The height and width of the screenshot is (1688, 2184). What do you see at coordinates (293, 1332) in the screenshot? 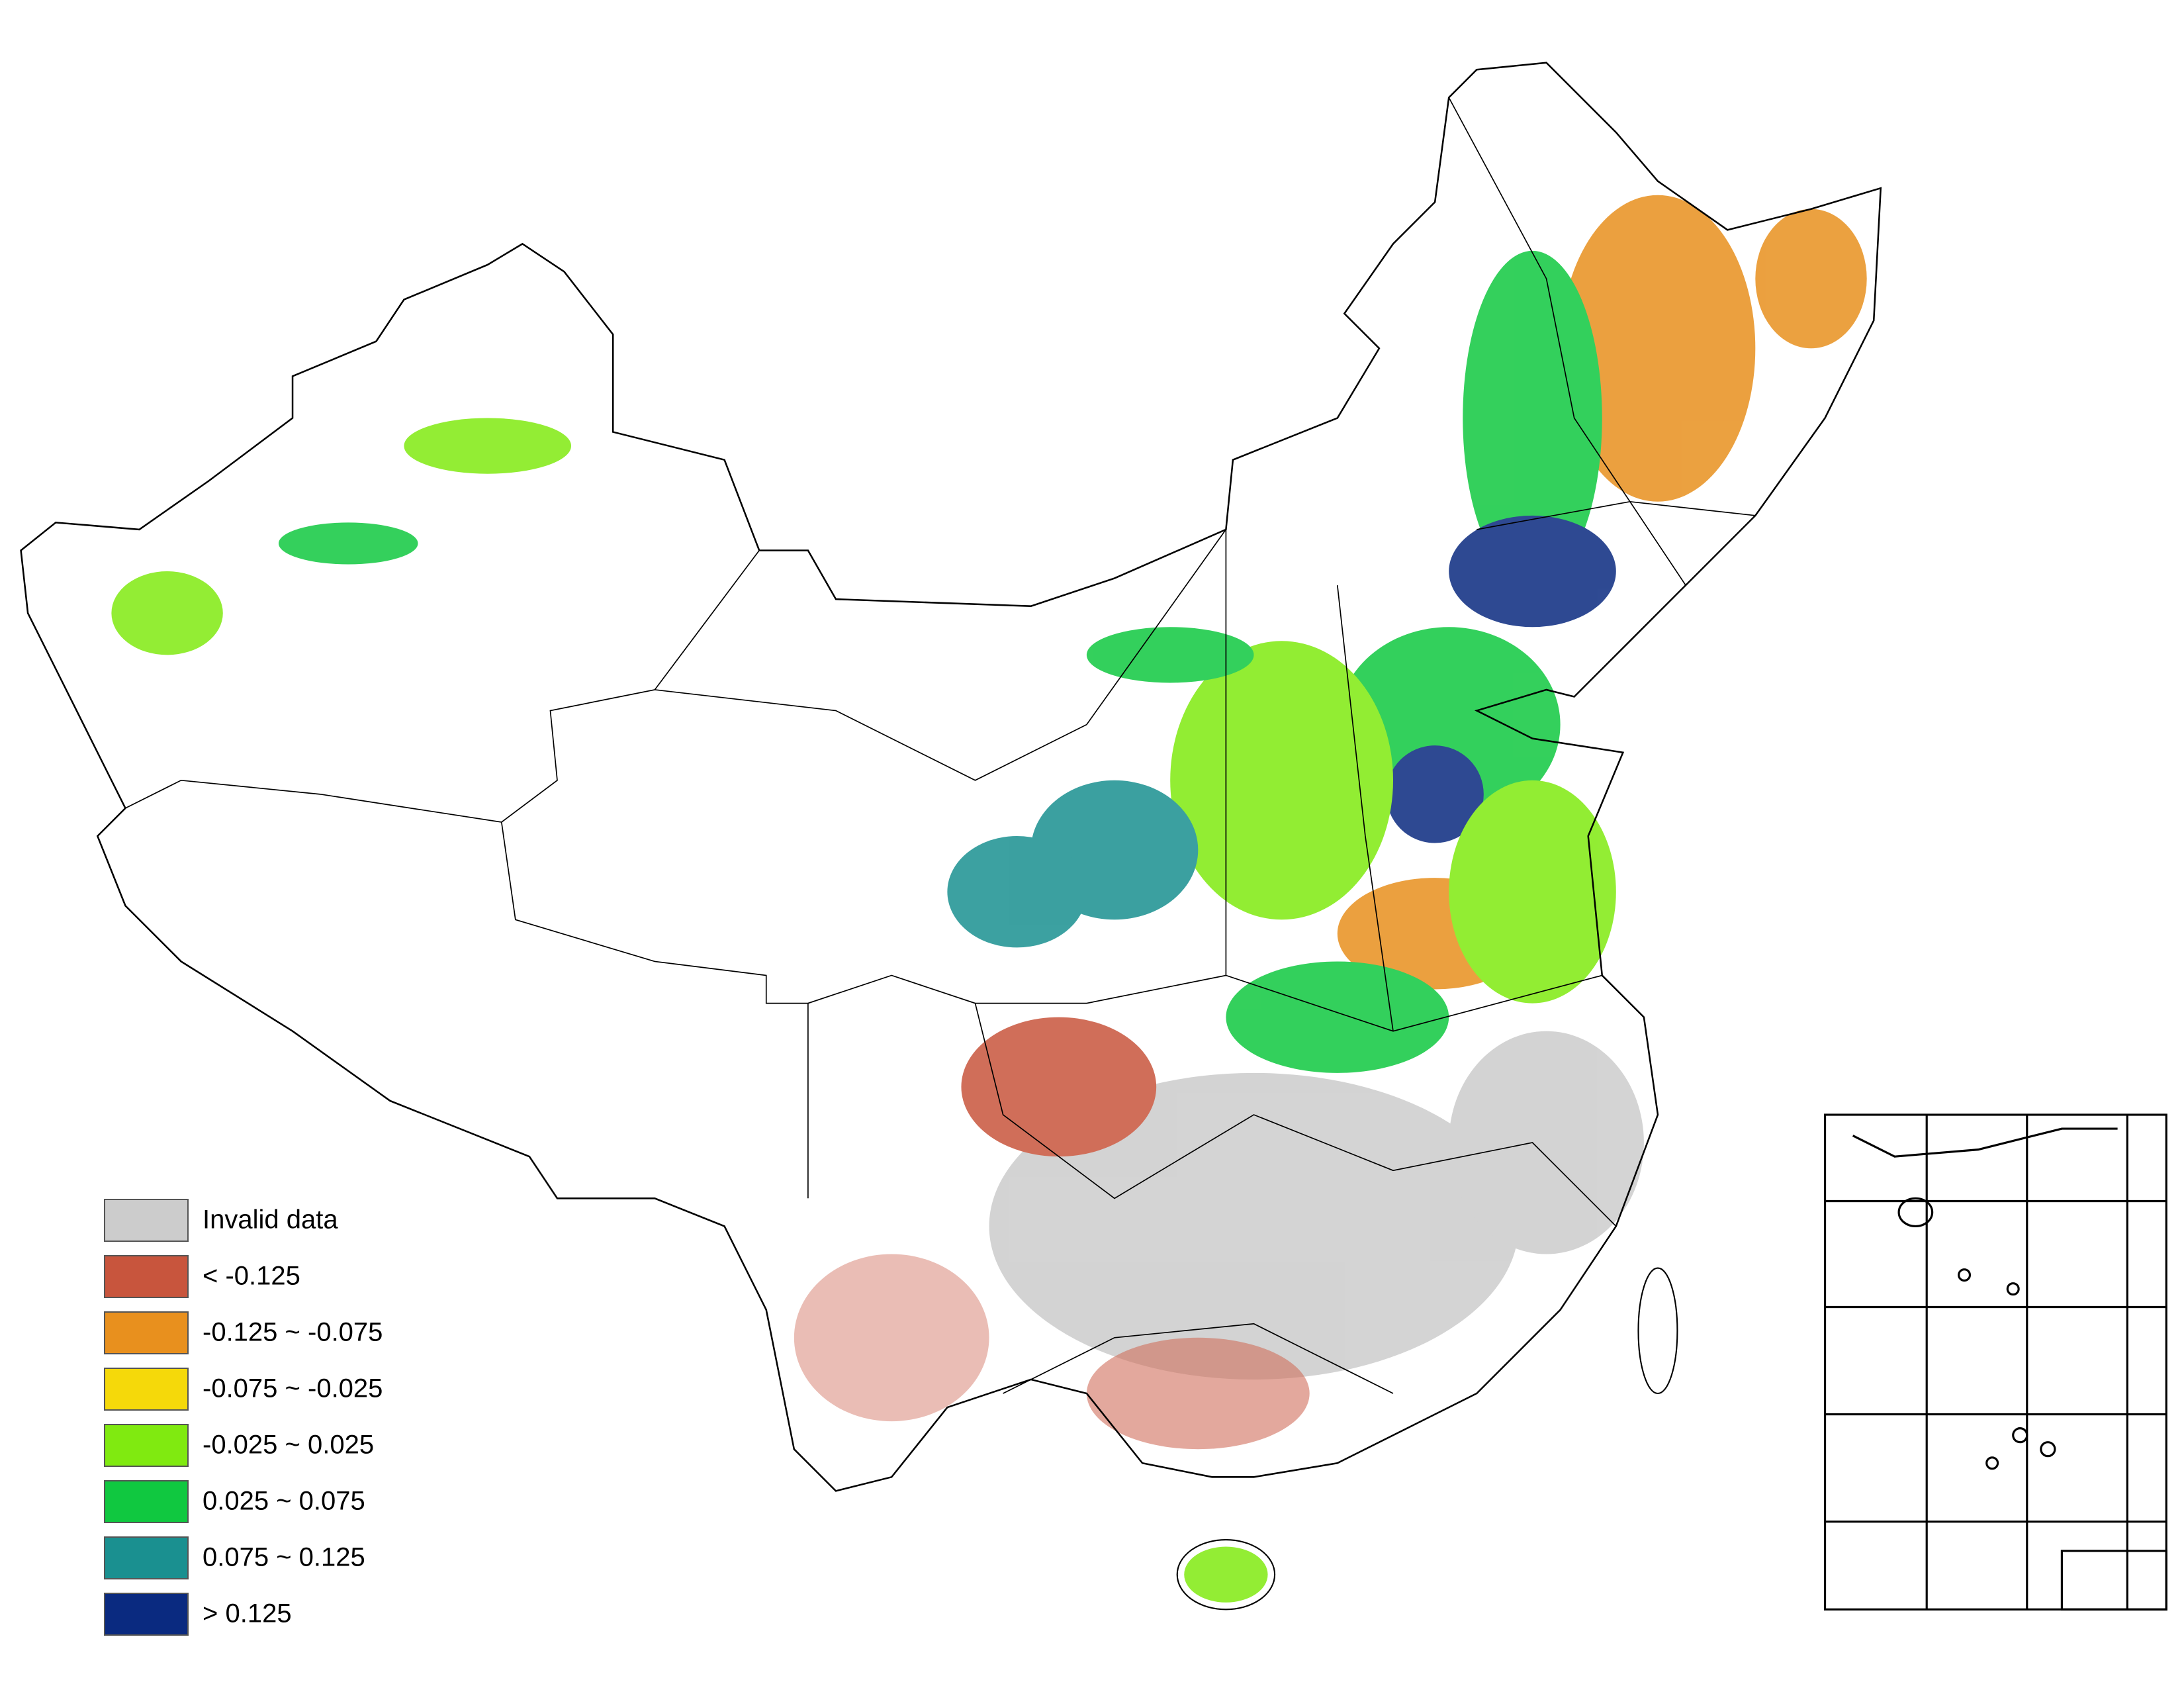
I see `legend-label: -0.125 ~ -0.075` at bounding box center [293, 1332].